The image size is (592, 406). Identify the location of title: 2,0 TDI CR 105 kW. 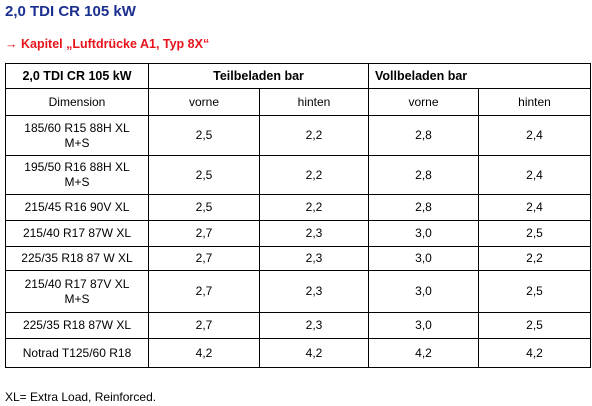
(70, 11).